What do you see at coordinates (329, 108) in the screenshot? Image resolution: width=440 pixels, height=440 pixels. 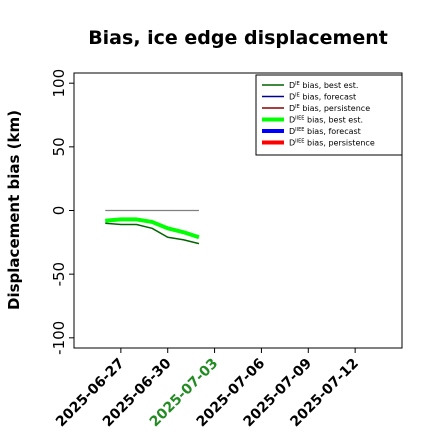 I see `legend-entry: DIE bias, persistence` at bounding box center [329, 108].